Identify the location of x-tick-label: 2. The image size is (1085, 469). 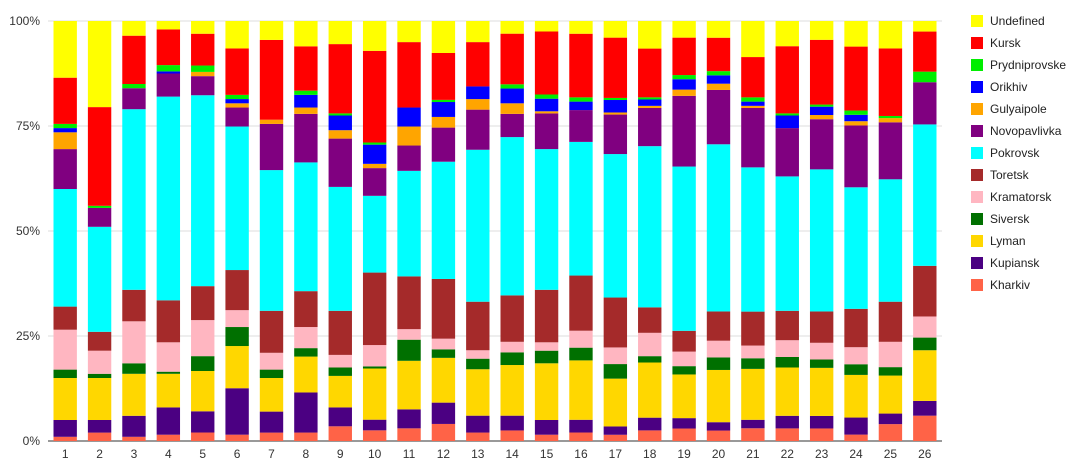
(99, 454).